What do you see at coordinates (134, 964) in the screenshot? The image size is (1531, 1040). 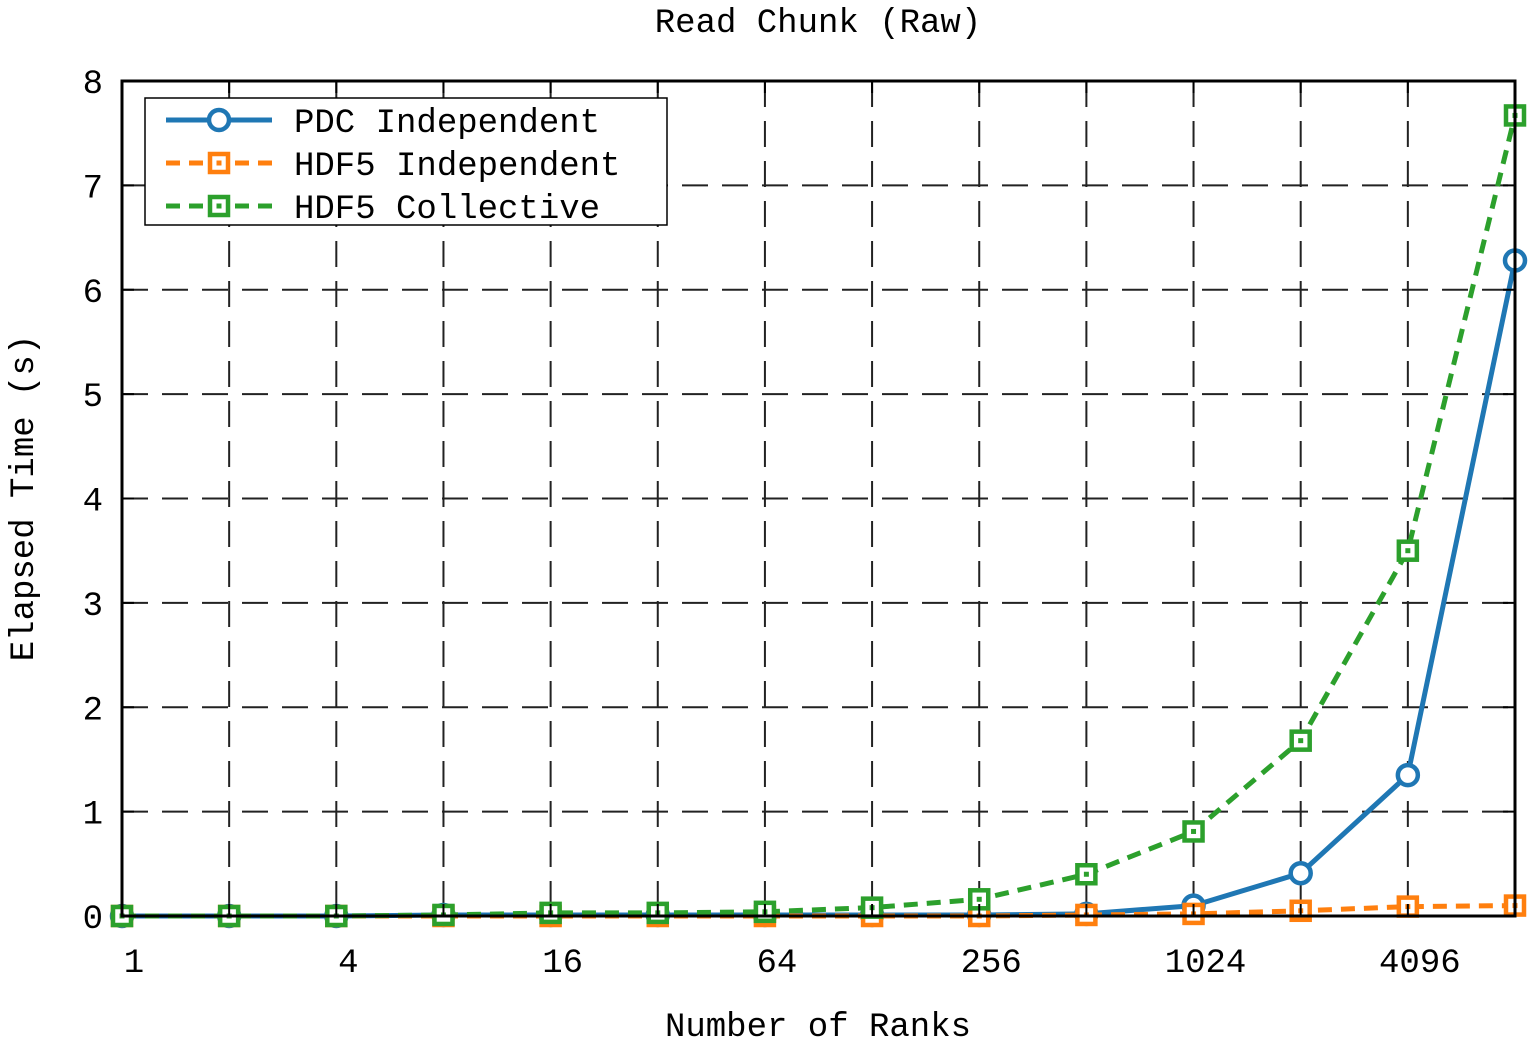 I see `x-tick-label: 1` at bounding box center [134, 964].